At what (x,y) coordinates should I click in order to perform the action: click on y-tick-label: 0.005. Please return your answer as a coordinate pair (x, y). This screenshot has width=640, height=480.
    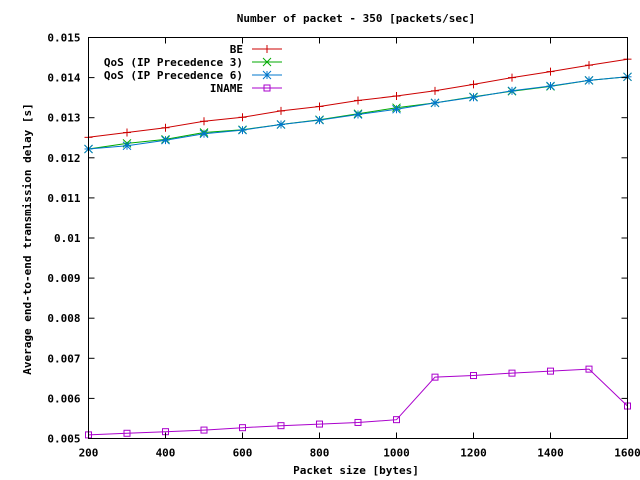
    Looking at the image, I should click on (63, 439).